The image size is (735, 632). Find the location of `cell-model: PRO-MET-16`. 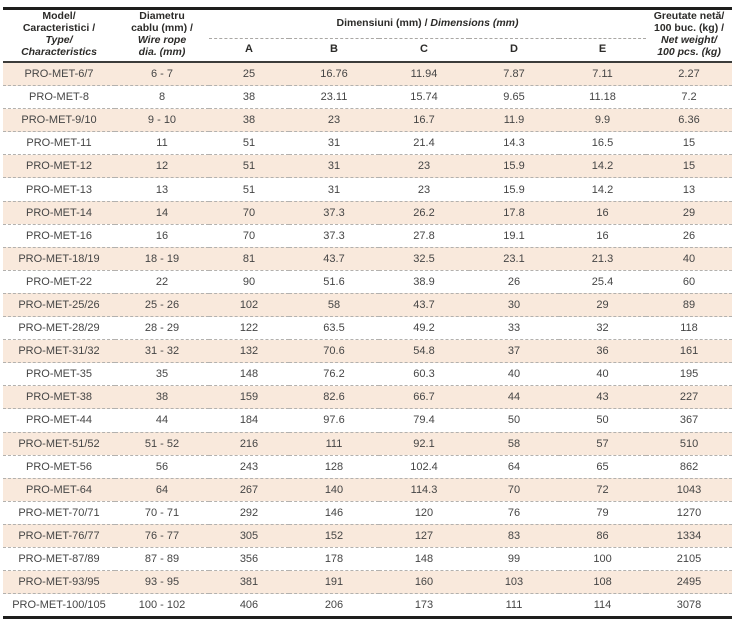

cell-model: PRO-MET-16 is located at coordinates (58, 235).